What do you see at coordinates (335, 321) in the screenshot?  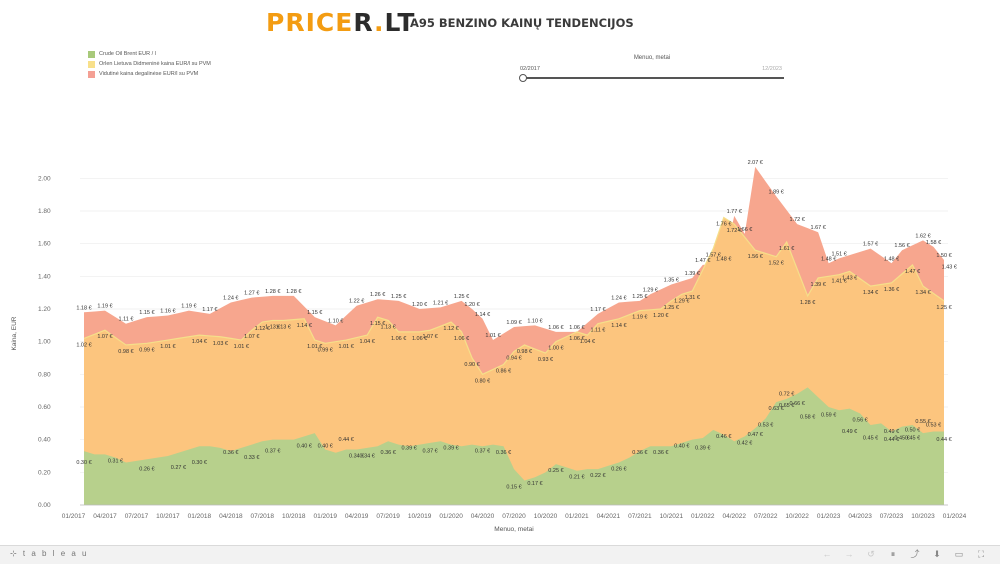 I see `retail-data-label: 1.10 €` at bounding box center [335, 321].